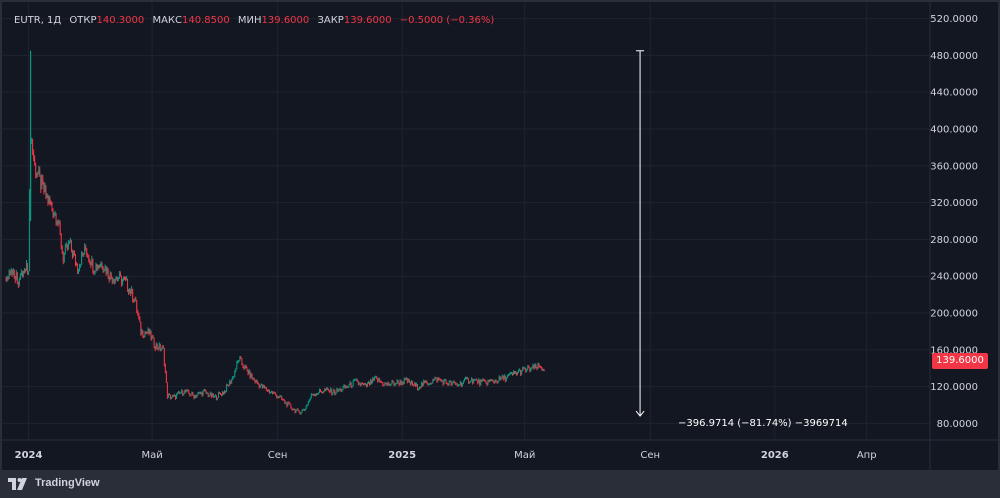 The width and height of the screenshot is (1000, 498). I want to click on time-axis: 2024 Май Сен 2025 Май Сен 2026 Апр, so click(500, 450).